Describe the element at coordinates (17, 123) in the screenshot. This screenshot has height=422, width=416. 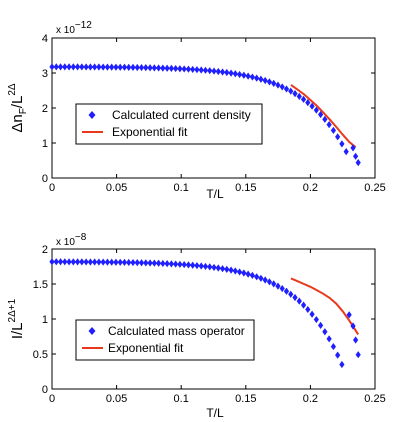
I see `y-axis-label-main: Δn` at that location.